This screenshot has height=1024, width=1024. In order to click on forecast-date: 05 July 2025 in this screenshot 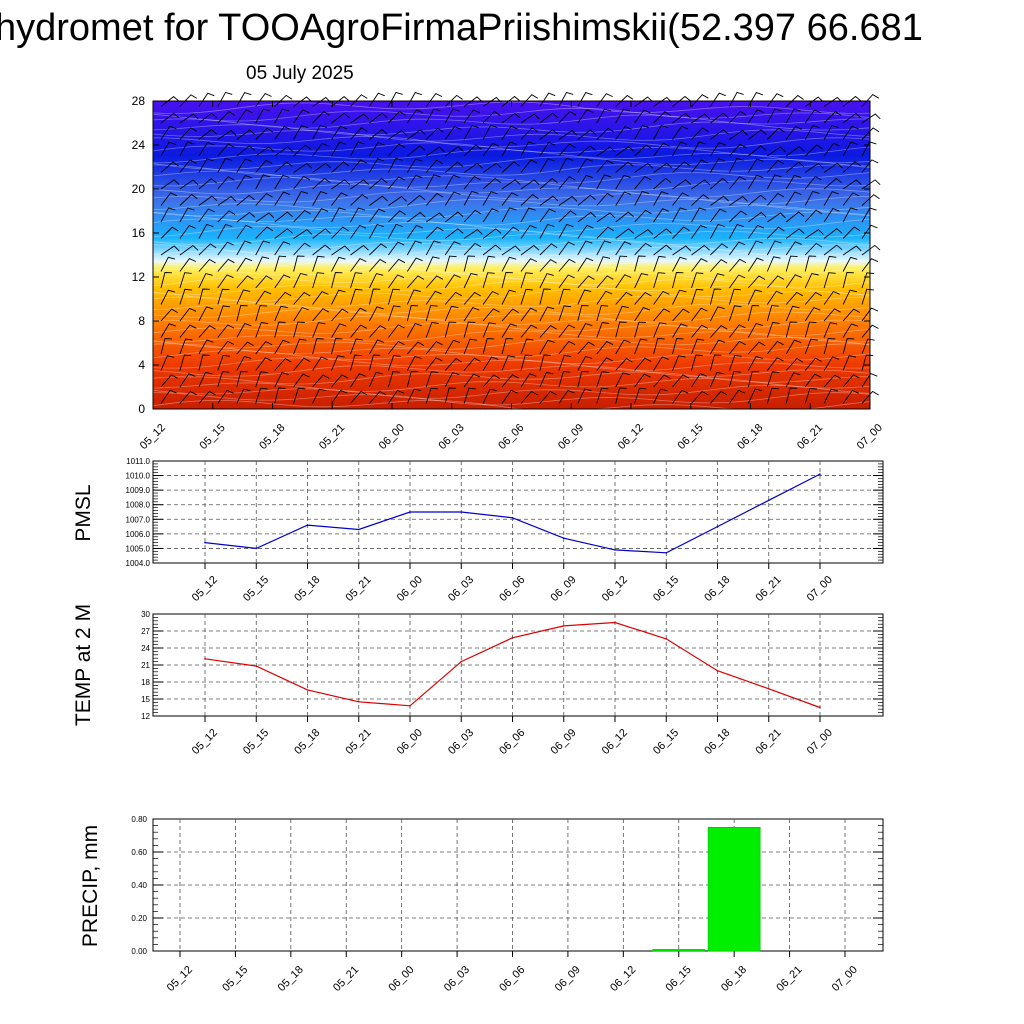, I will do `click(300, 73)`.